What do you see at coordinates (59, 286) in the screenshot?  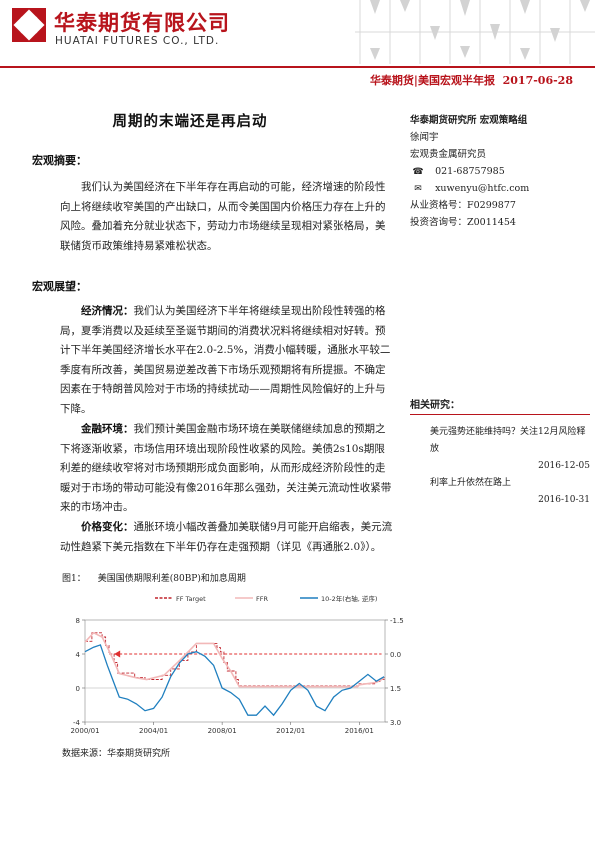 I see `outlook-heading: 宏观展望：` at bounding box center [59, 286].